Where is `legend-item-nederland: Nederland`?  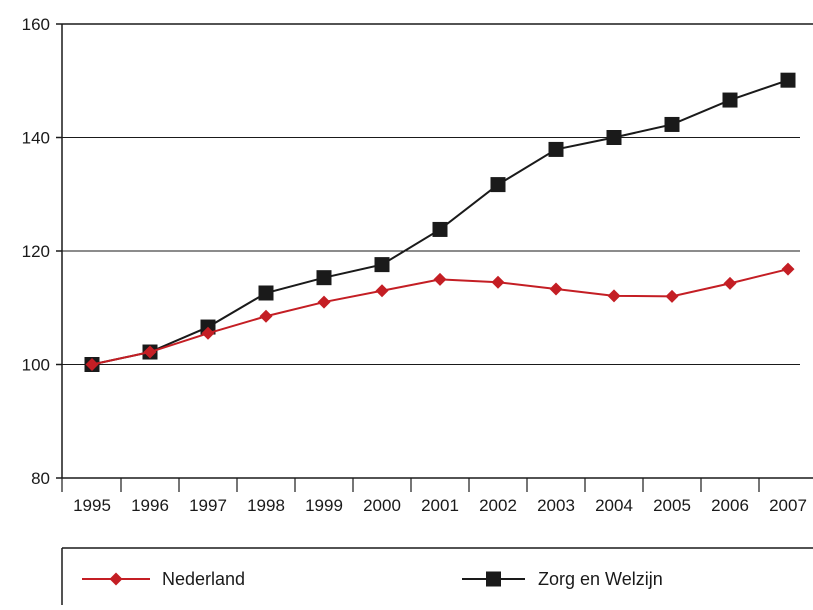
legend-item-nederland: Nederland is located at coordinates (163, 579).